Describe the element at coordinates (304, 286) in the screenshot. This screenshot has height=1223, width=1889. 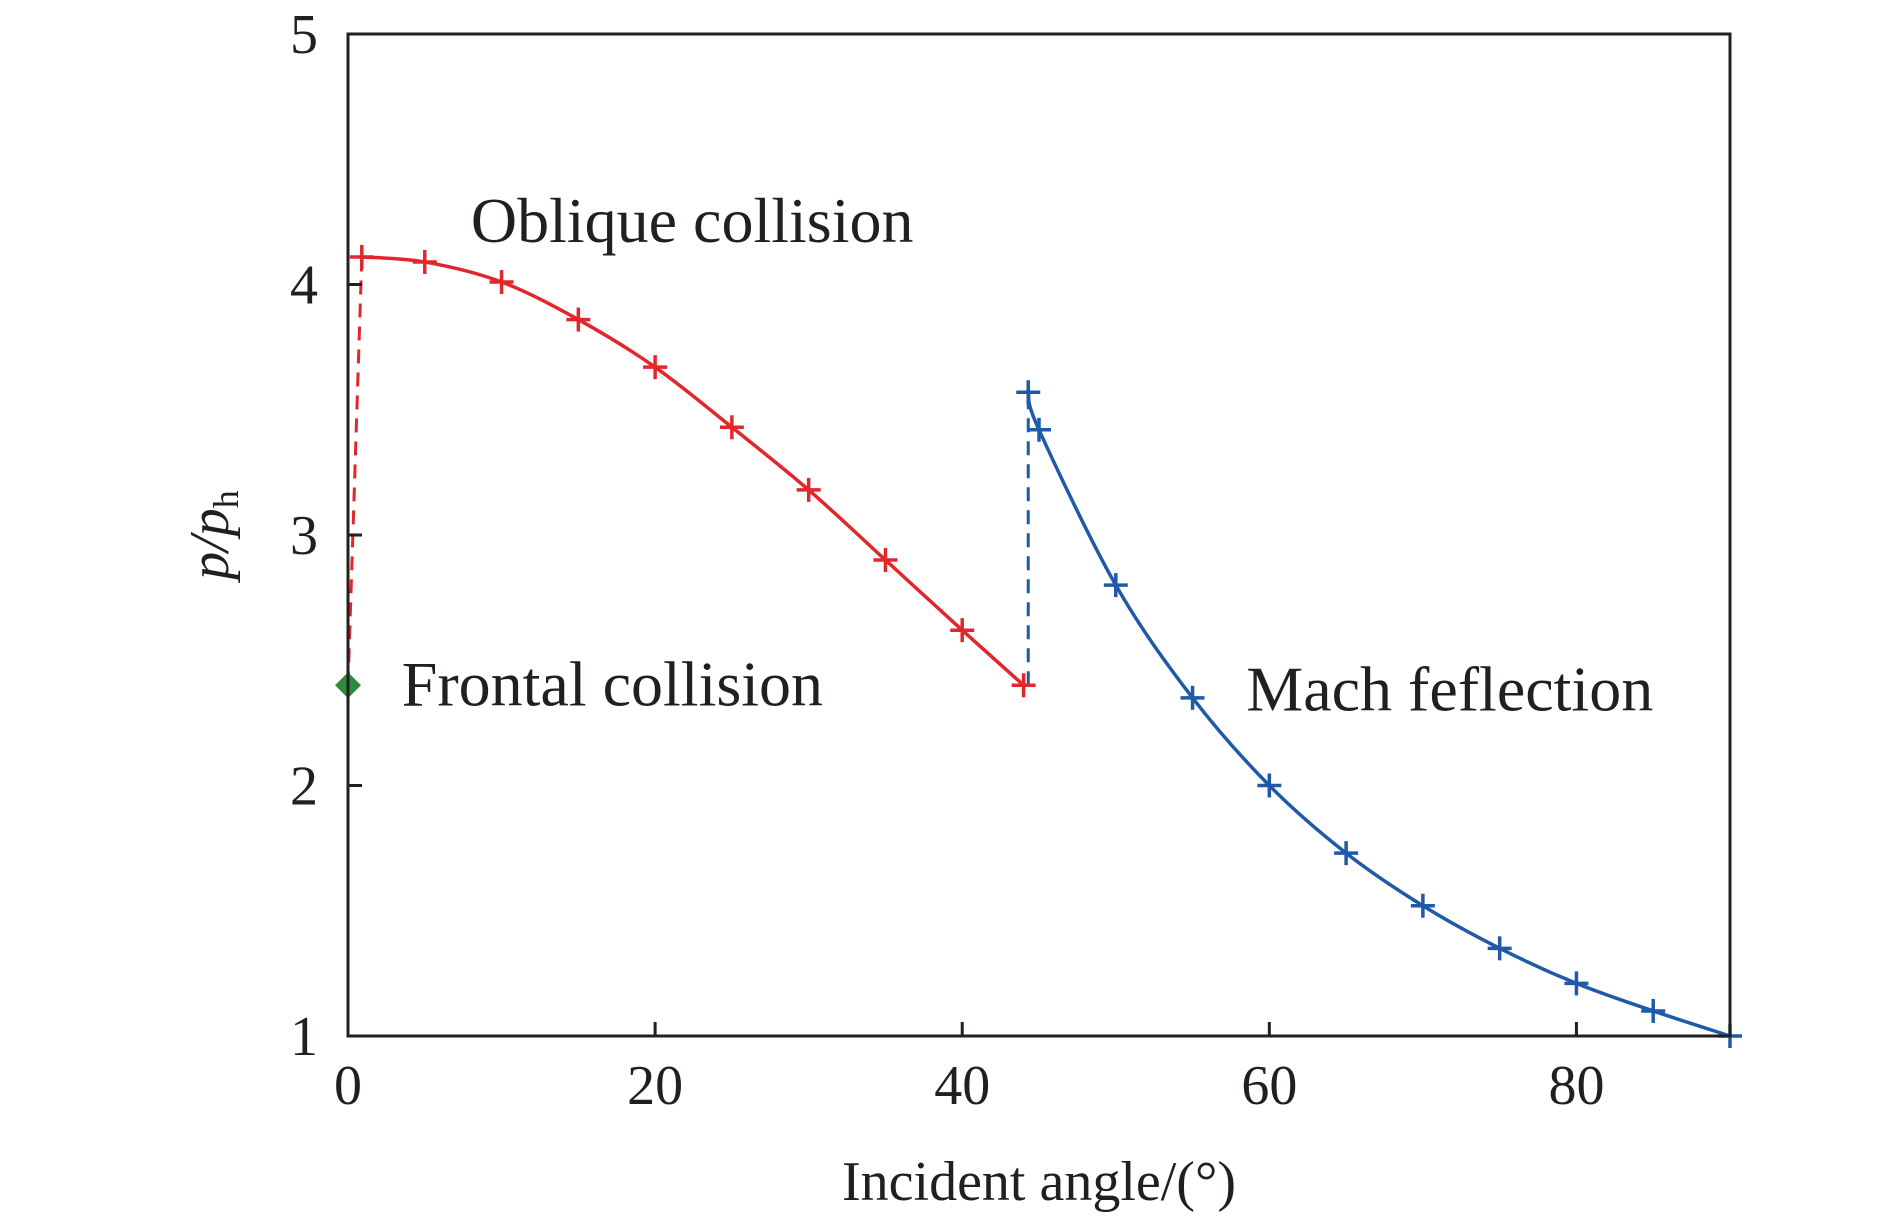
I see `y-tick-label: 4` at that location.